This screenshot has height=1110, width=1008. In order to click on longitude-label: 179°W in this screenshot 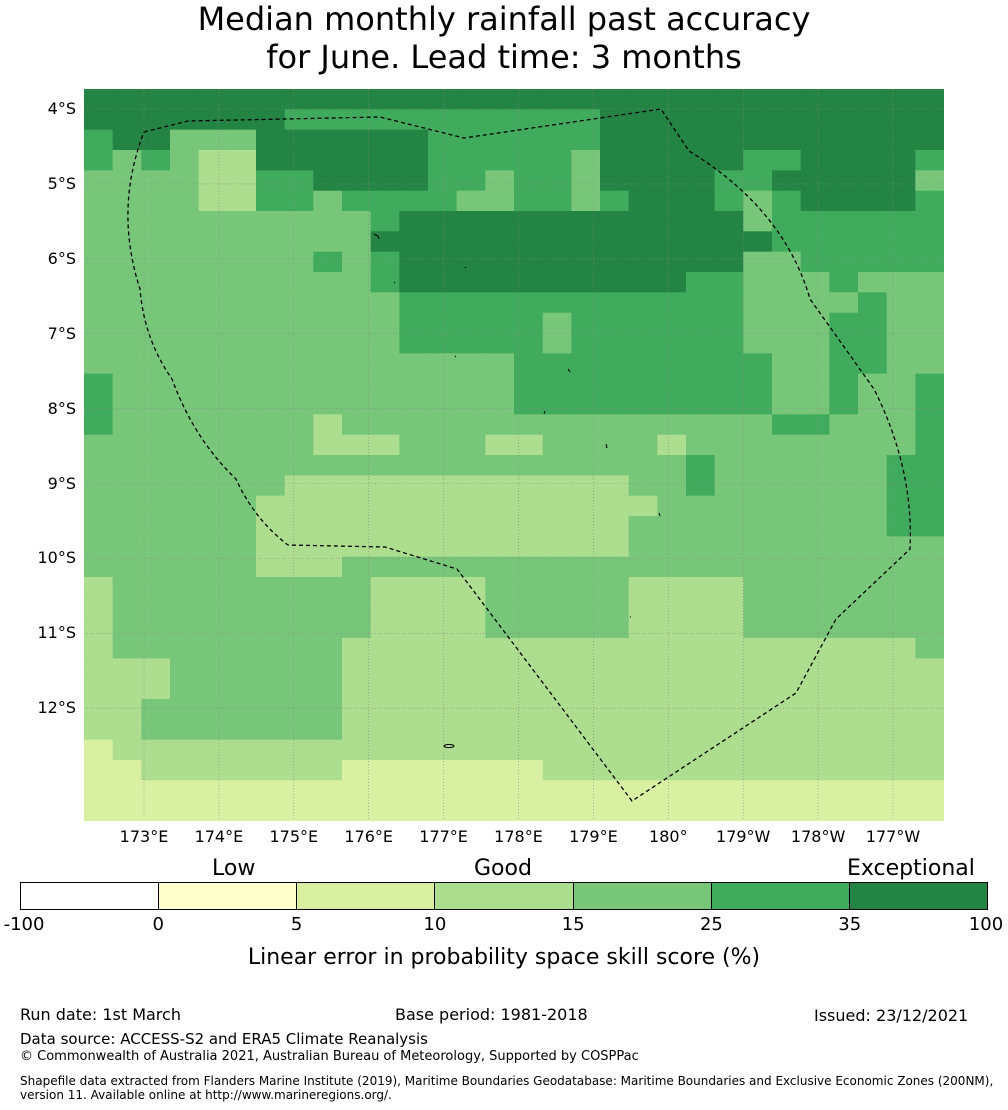, I will do `click(743, 836)`.